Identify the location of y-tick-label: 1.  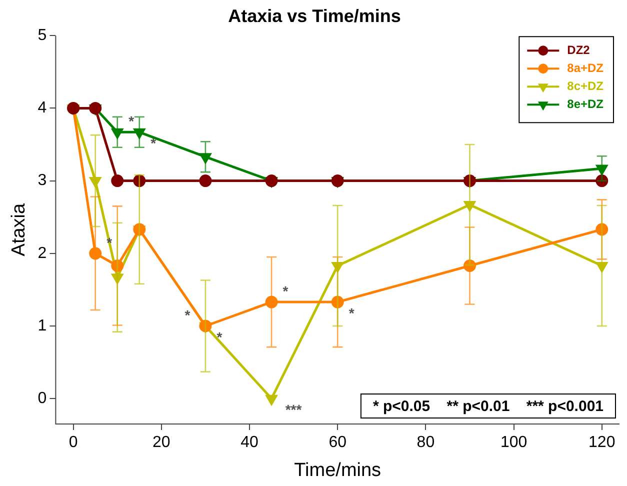
(42, 325).